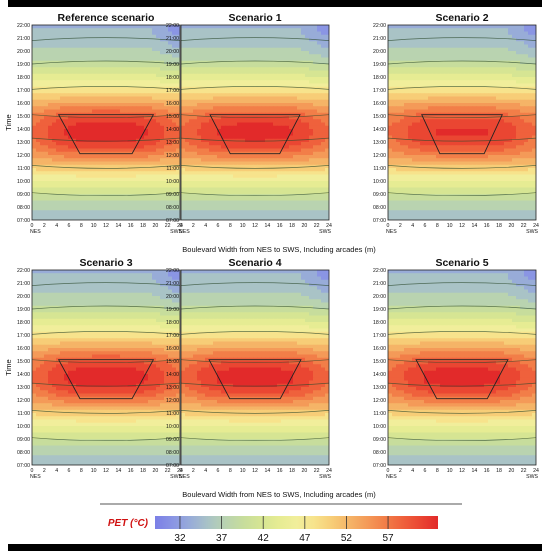 This screenshot has height=551, width=550. Describe the element at coordinates (172, 117) in the screenshot. I see `y-tick-label: 15:00` at that location.